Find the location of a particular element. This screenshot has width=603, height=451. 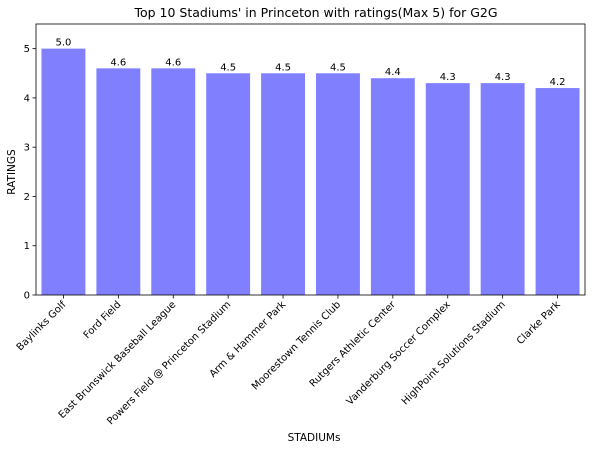

y-tick-label: 2 is located at coordinates (27, 197).